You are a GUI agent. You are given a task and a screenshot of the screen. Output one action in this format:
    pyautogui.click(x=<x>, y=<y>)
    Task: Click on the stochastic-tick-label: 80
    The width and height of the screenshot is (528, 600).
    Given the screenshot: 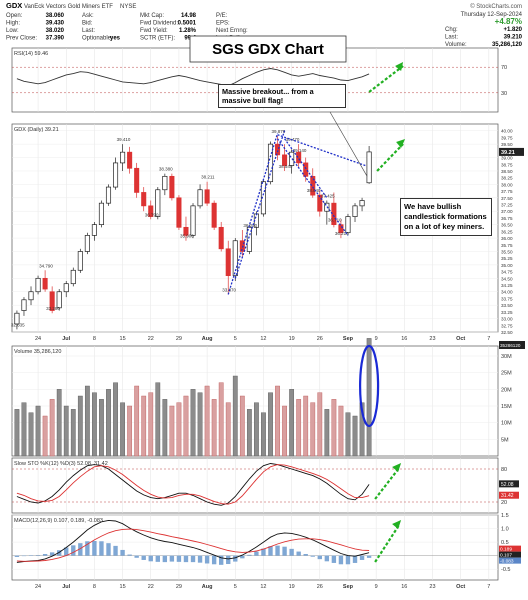 What is the action you would take?
    pyautogui.click(x=504, y=470)
    